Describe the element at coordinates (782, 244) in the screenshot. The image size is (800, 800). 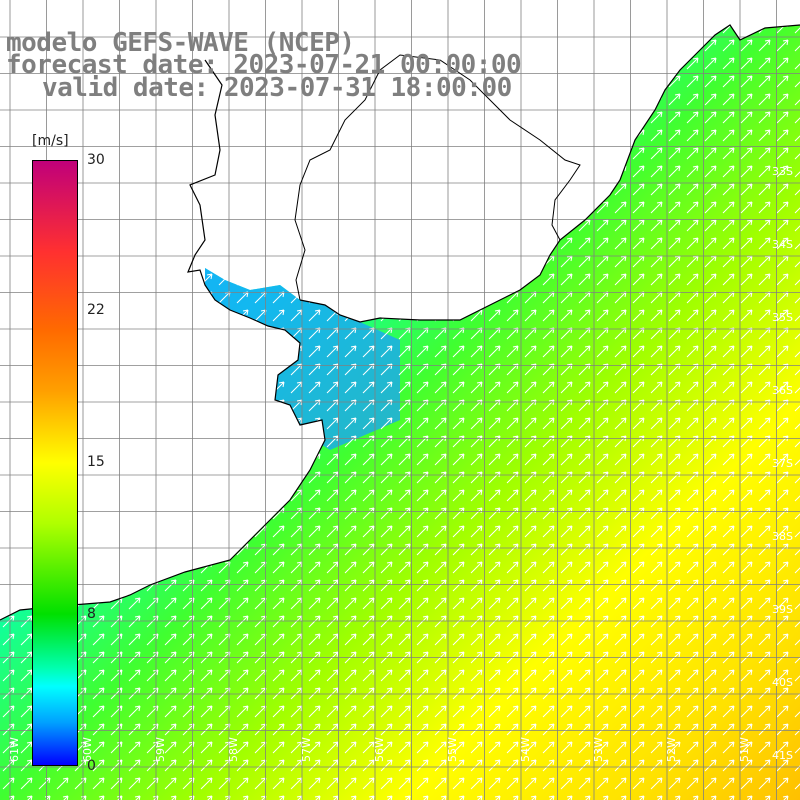
I see `latitude-label: 34S` at that location.